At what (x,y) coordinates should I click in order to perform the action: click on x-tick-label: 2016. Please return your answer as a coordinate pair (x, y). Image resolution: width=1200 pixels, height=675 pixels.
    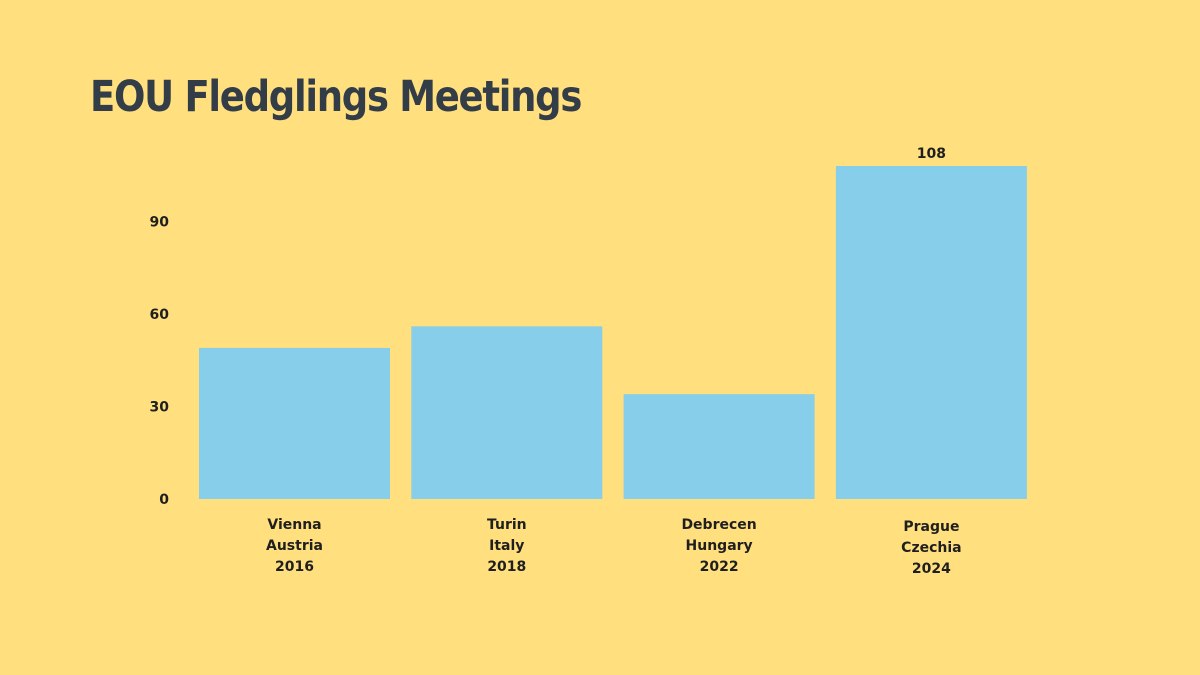
    Looking at the image, I should click on (294, 567).